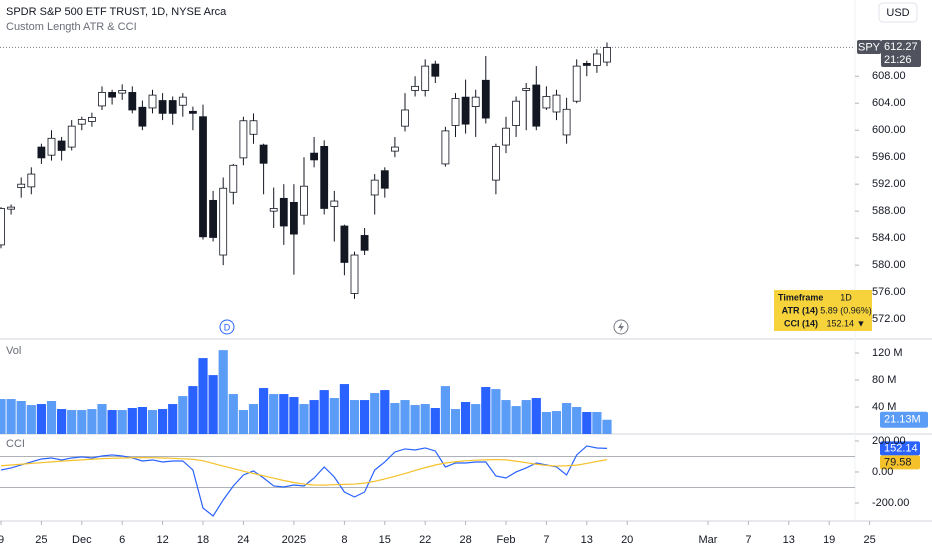  Describe the element at coordinates (889, 184) in the screenshot. I see `y-tick-label: 592.00` at that location.